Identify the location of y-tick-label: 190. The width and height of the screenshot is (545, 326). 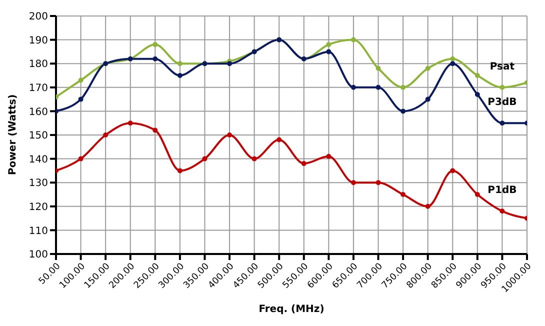
(38, 40).